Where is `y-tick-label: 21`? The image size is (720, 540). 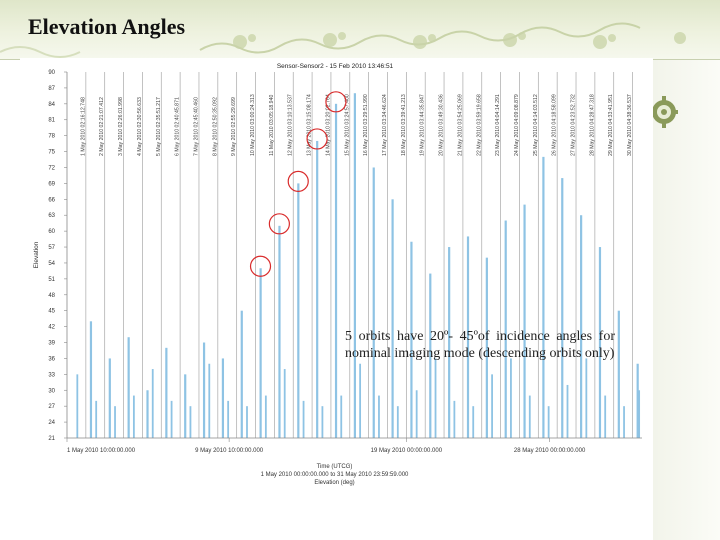
y-tick-label: 21 is located at coordinates (51, 439).